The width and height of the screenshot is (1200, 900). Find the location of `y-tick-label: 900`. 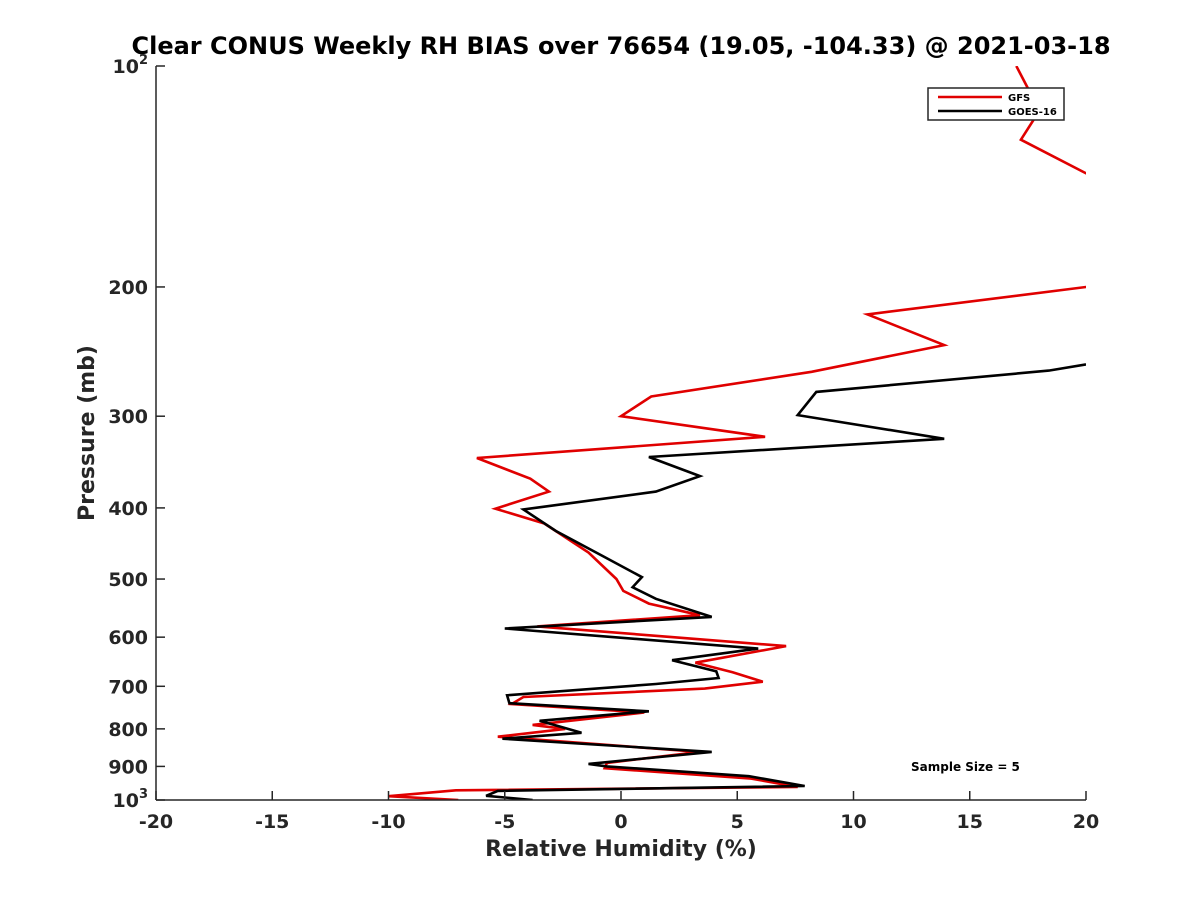

y-tick-label: 900 is located at coordinates (128, 767).